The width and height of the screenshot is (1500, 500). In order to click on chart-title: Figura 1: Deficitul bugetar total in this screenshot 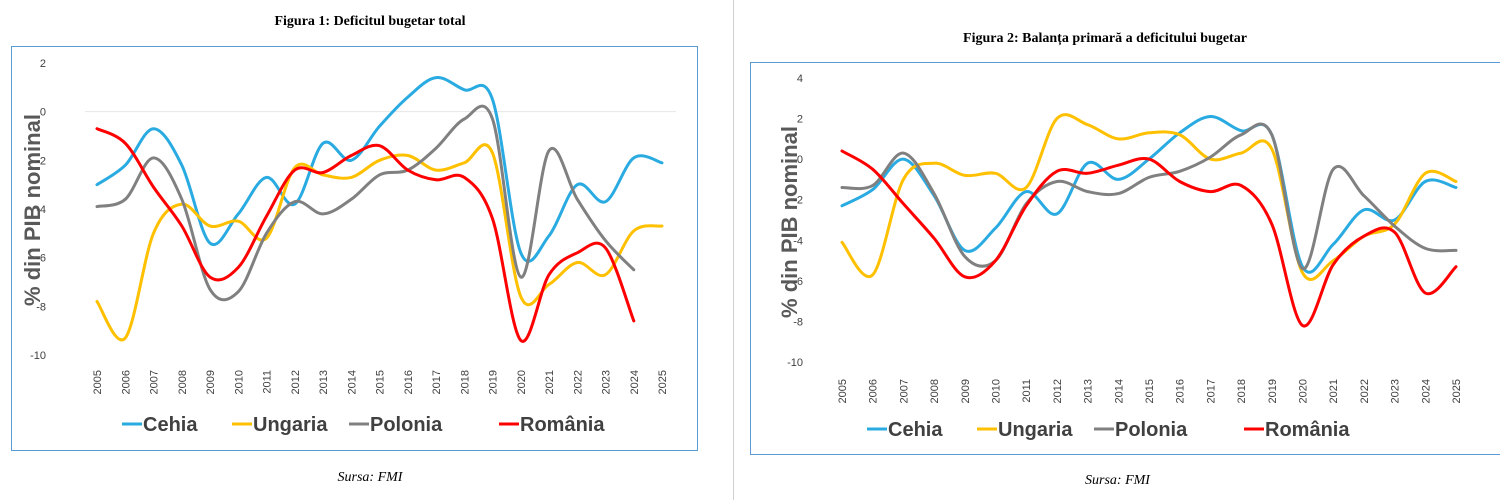, I will do `click(370, 21)`.